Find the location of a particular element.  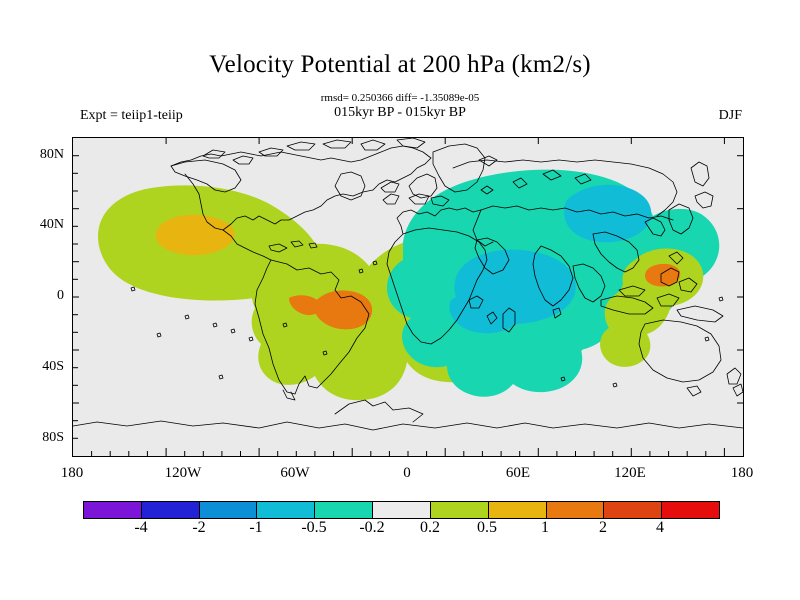

colorbar-tick-pos4: 4 is located at coordinates (660, 527).